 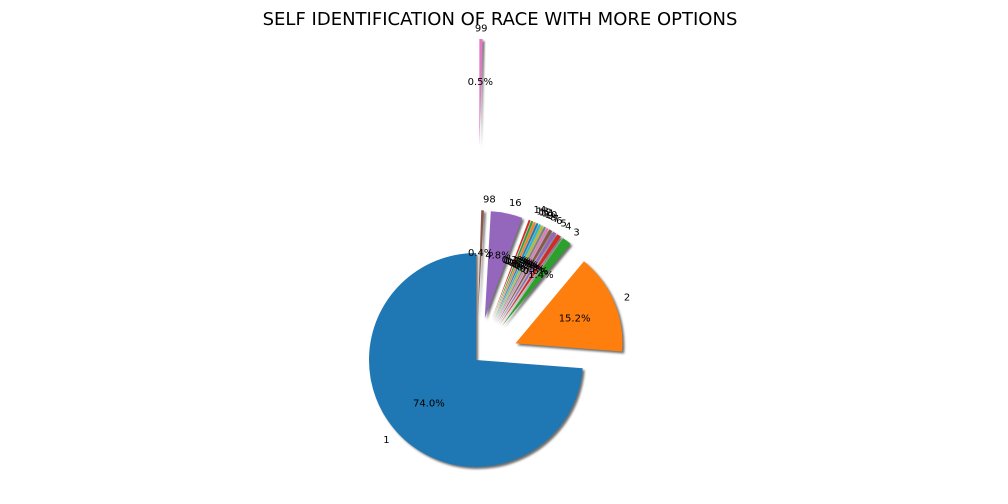 What do you see at coordinates (429, 404) in the screenshot?
I see `slice-1-percent: 74.0%` at bounding box center [429, 404].